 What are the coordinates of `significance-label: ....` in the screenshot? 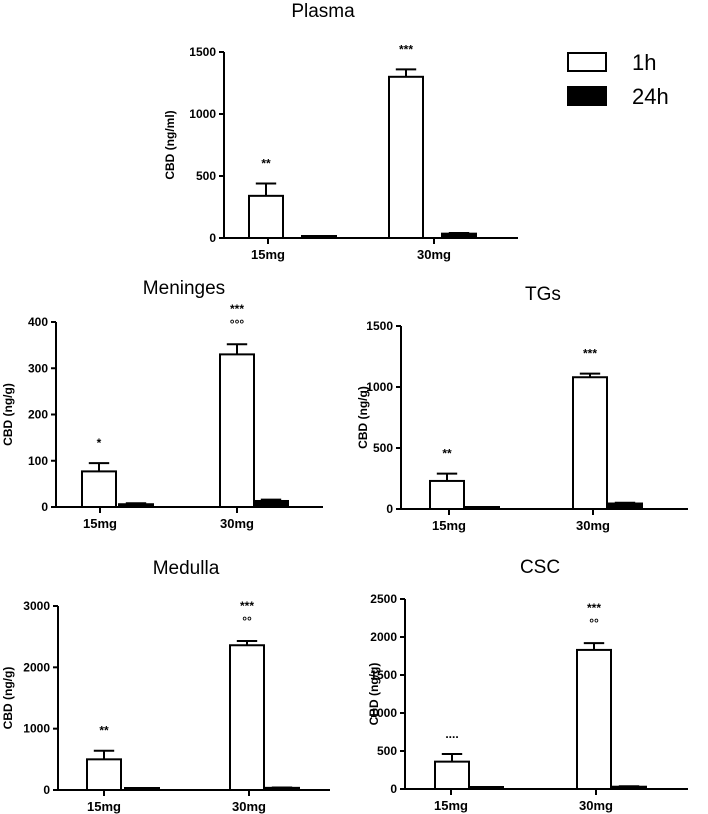 It's located at (451, 734).